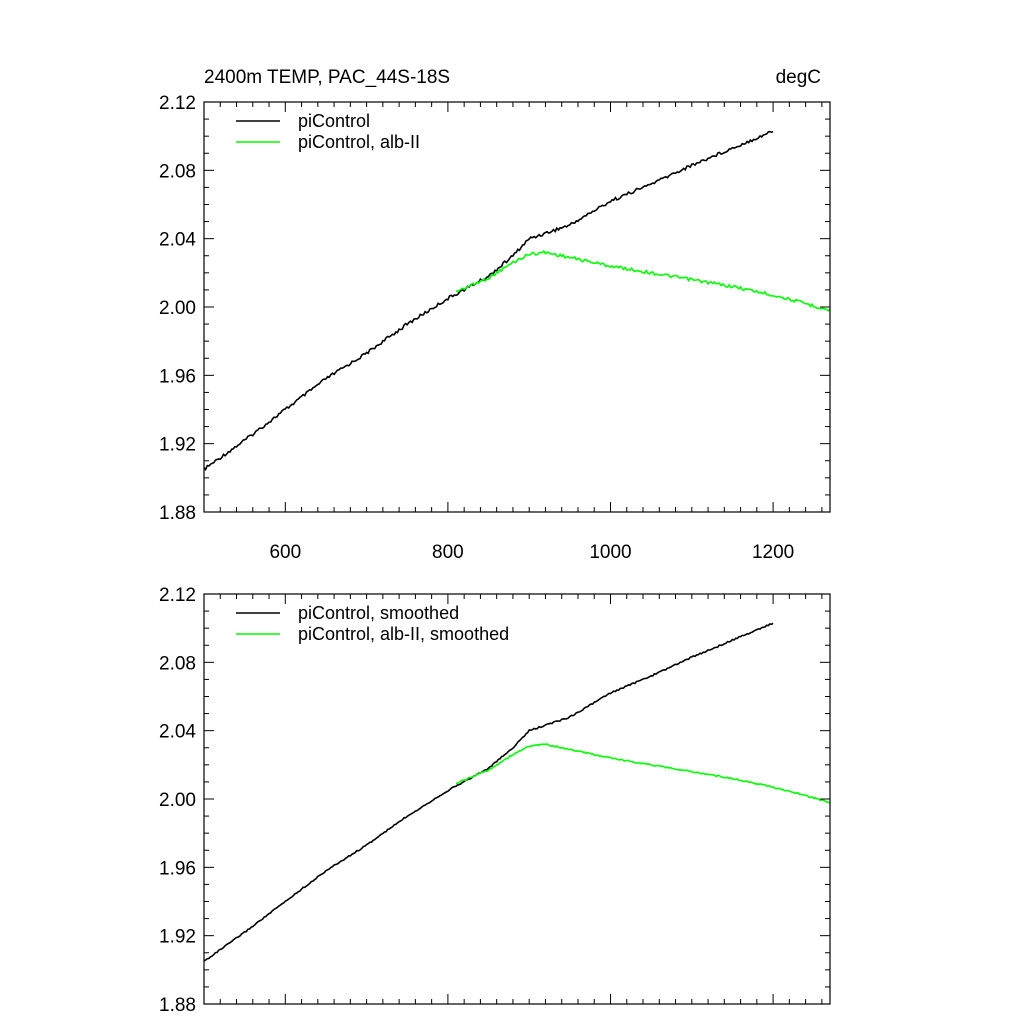 This screenshot has width=1024, height=1024. Describe the element at coordinates (448, 552) in the screenshot. I see `x-tick-label: 800` at that location.